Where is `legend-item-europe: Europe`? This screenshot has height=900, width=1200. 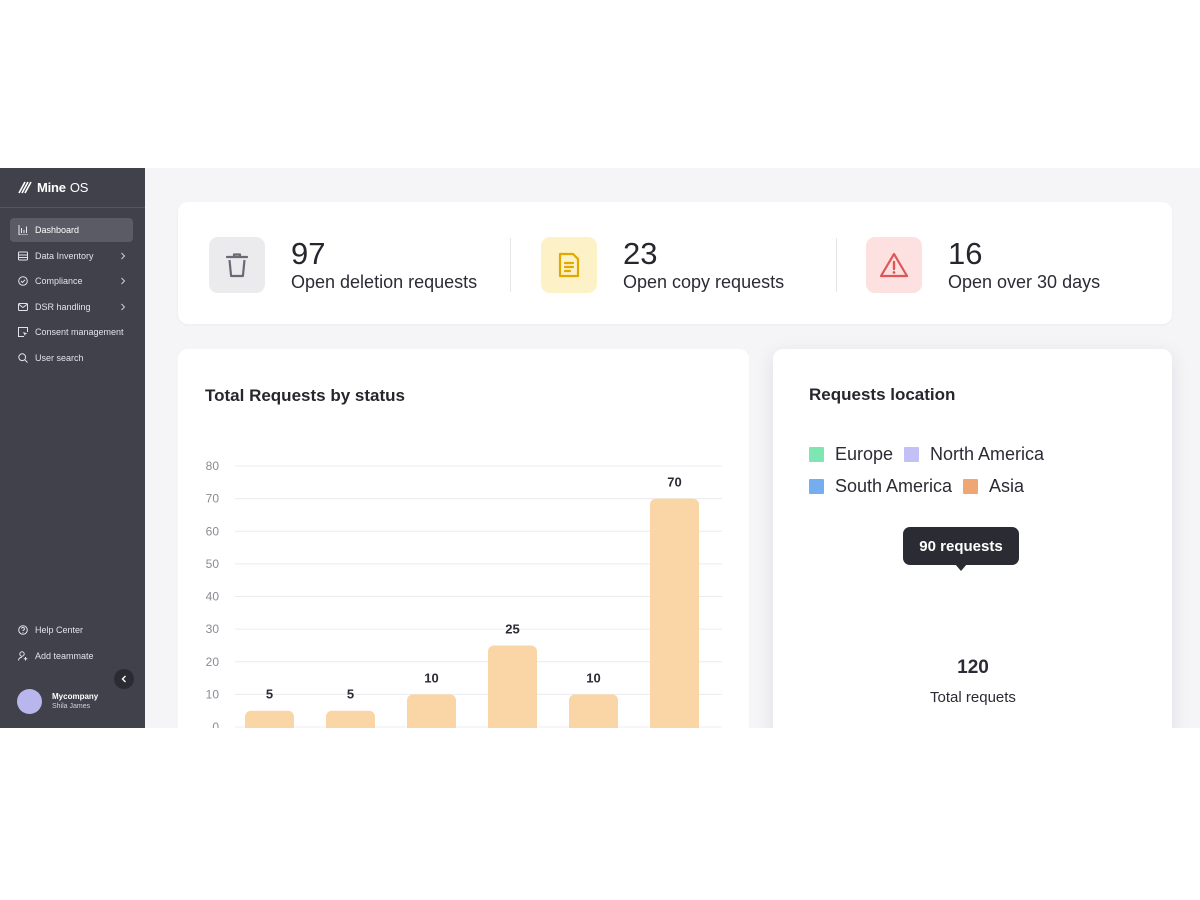
legend-item-europe: Europe is located at coordinates (851, 454).